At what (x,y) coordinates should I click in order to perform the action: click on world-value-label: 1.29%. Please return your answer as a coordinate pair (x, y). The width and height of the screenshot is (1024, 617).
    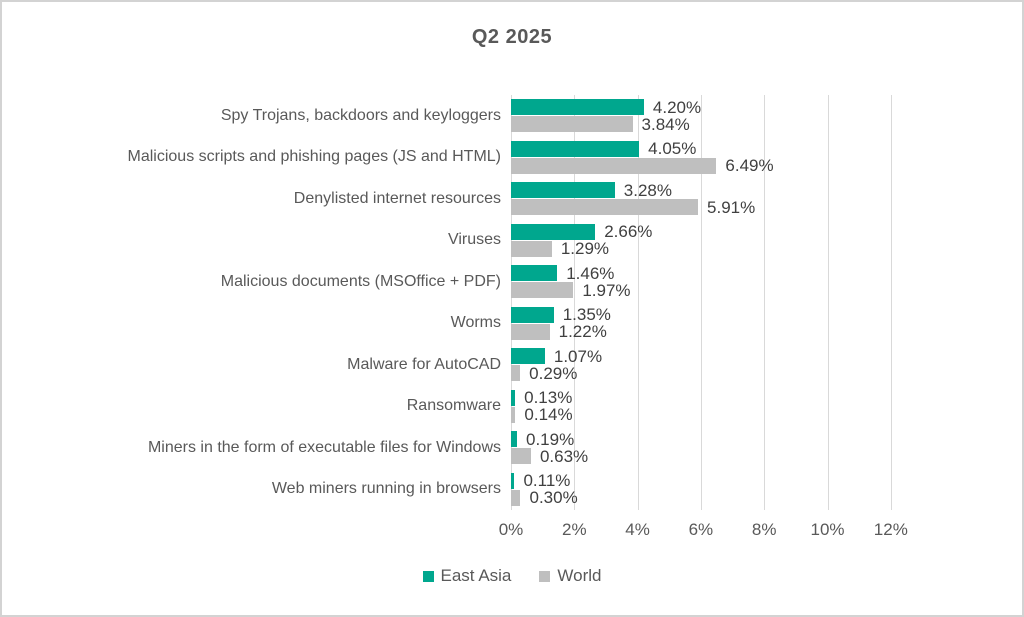
    Looking at the image, I should click on (585, 249).